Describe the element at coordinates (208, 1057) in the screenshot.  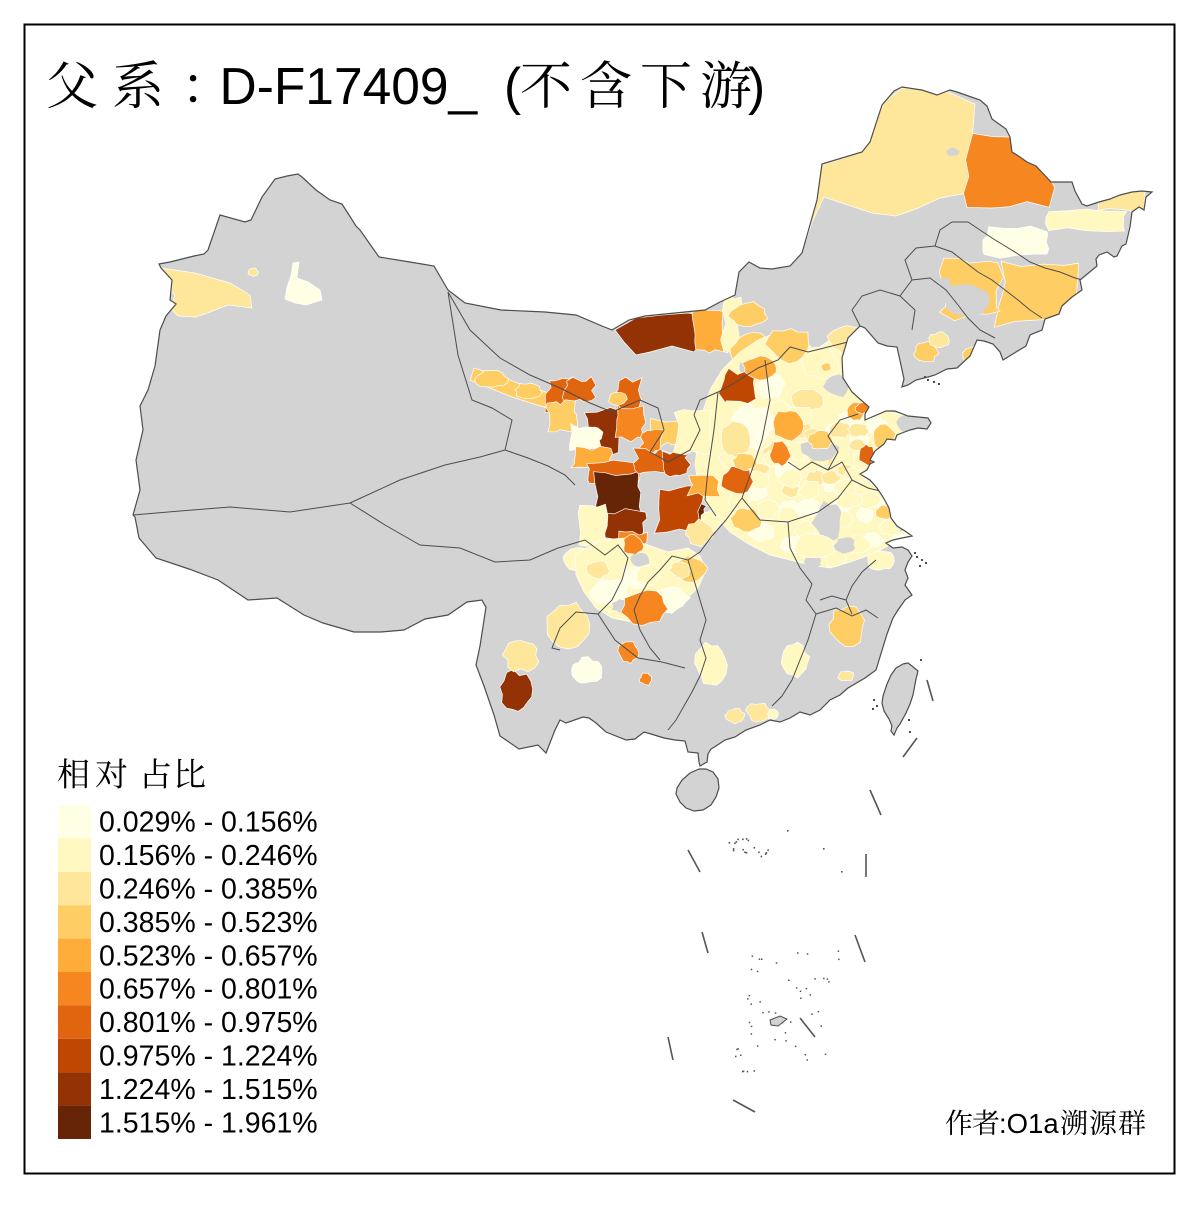
I see `svg-text: 0.975% - 1.224%` at that location.